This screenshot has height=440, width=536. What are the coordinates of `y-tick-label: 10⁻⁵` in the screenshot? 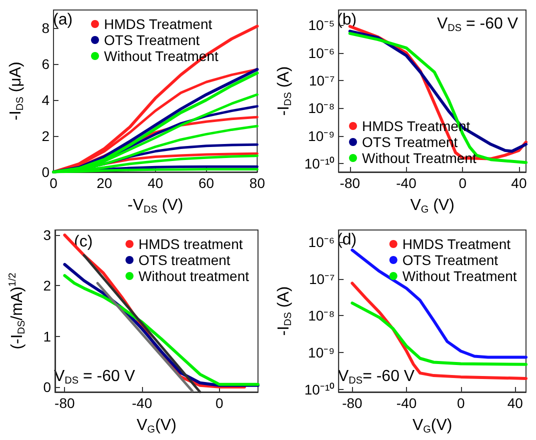 It's located at (321, 25).